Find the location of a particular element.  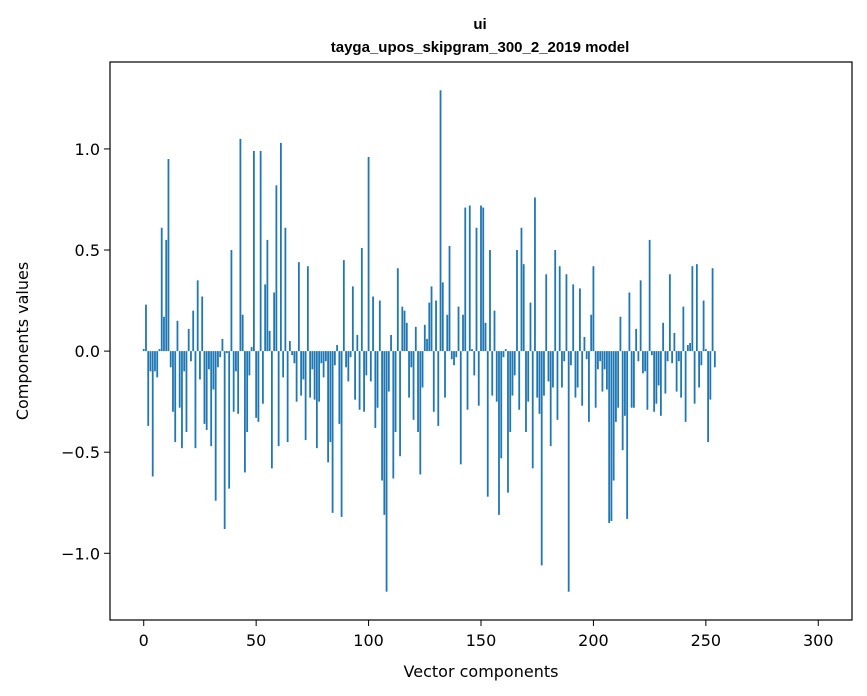

y-axis-ticks: −1.0 −0.5 0.0 0.5 1.0 is located at coordinates (85, 351).